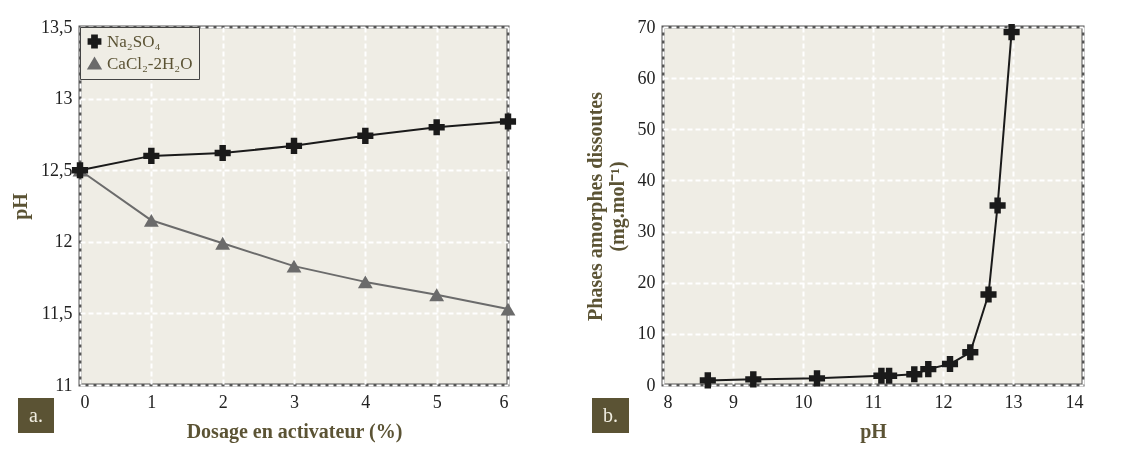 The width and height of the screenshot is (1121, 456). What do you see at coordinates (646, 26) in the screenshot?
I see `y-tick-label: 70` at bounding box center [646, 26].